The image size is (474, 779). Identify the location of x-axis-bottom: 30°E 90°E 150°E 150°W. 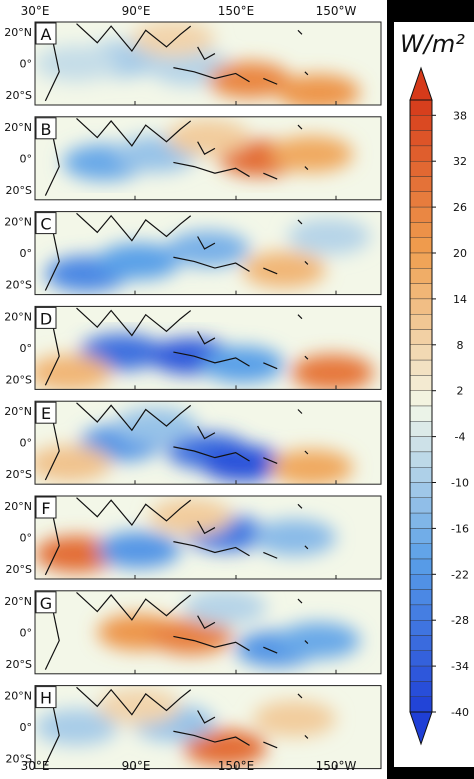
(189, 766).